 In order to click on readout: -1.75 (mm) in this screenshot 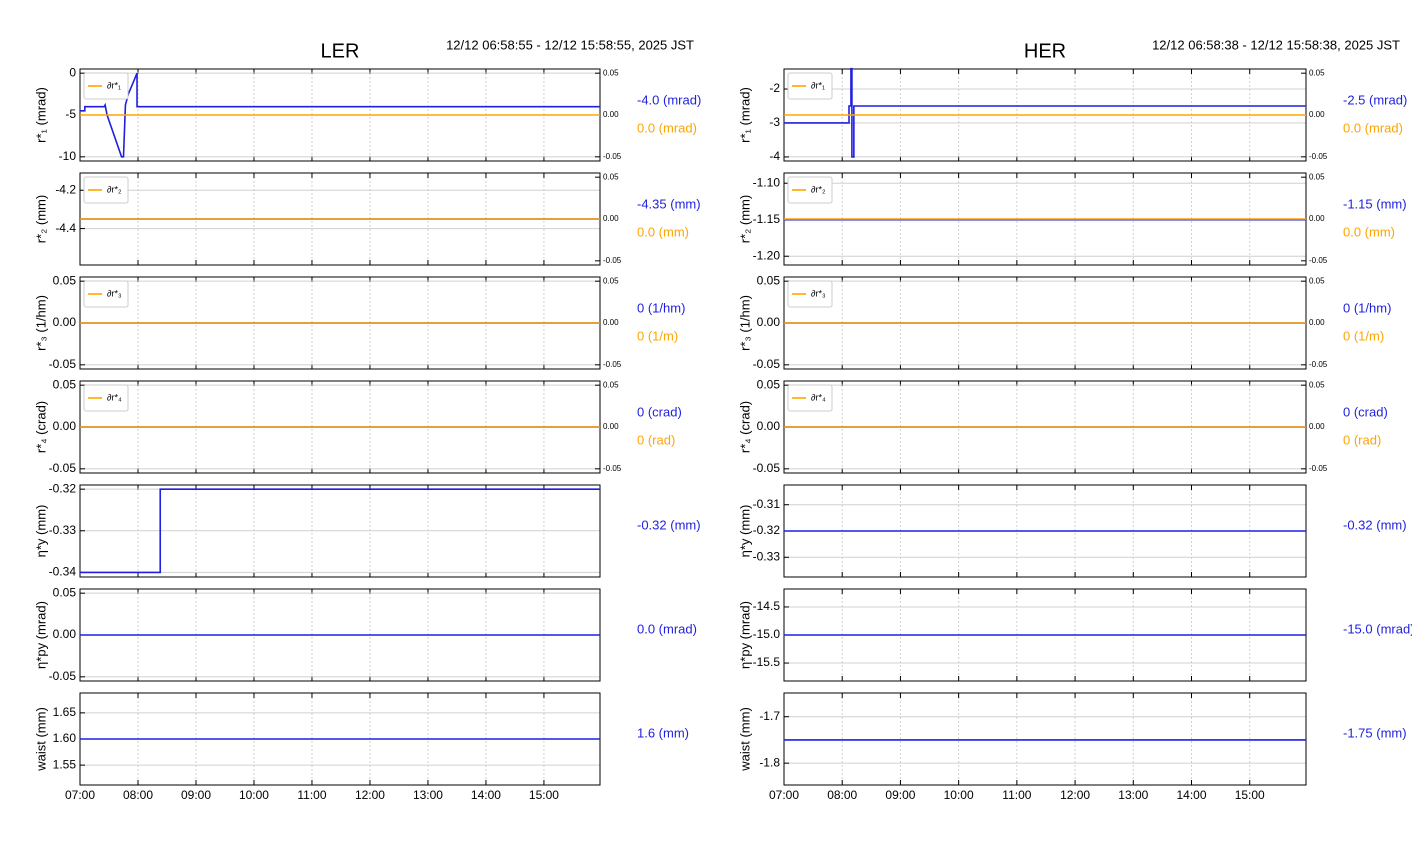, I will do `click(1375, 732)`.